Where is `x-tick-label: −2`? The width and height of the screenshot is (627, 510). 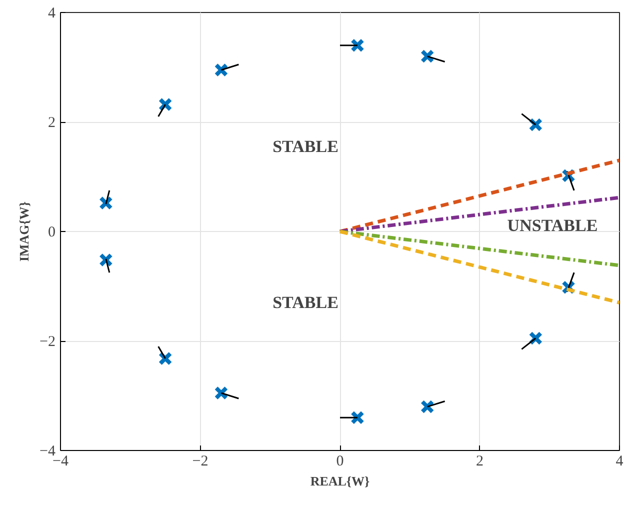
x-tick-label: −2 is located at coordinates (200, 462).